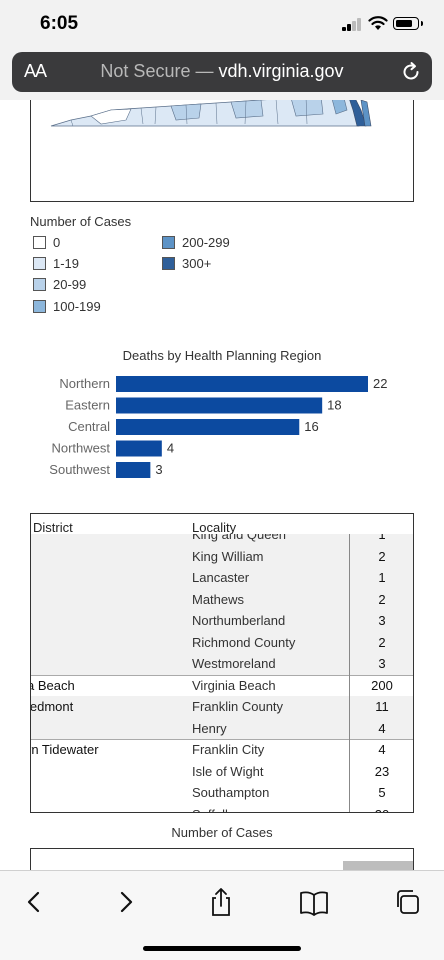 This screenshot has height=960, width=444. What do you see at coordinates (222, 151) in the screenshot?
I see `virginia-map` at bounding box center [222, 151].